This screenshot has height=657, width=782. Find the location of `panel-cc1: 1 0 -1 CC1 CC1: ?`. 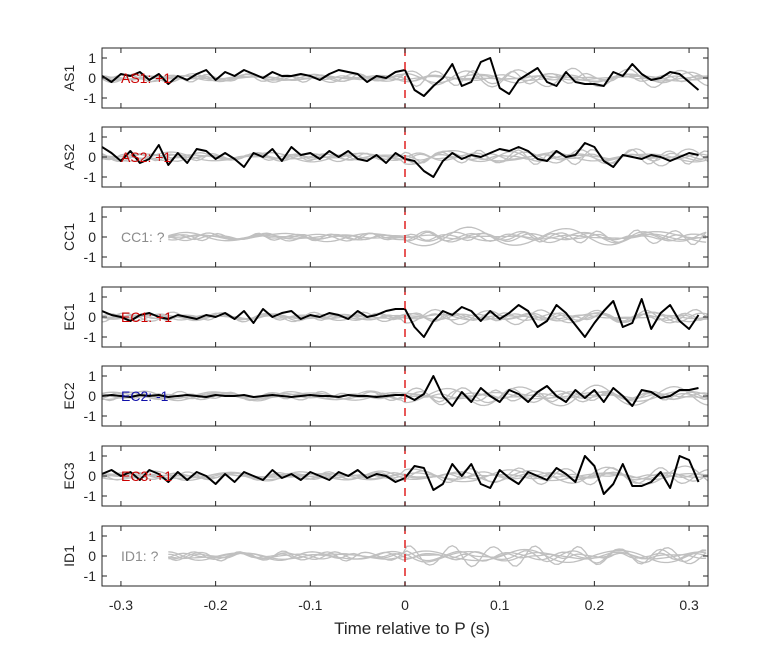

panel-cc1: 1 0 -1 CC1 CC1: ? is located at coordinates (385, 237).